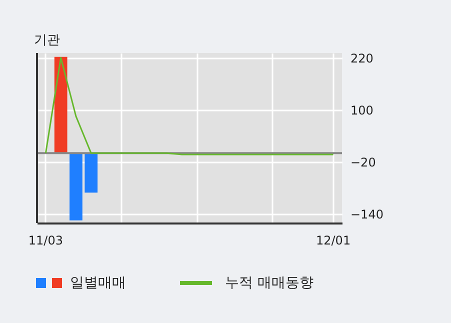 This screenshot has width=451, height=323. I want to click on x-tick-label: 12/01, so click(333, 241).